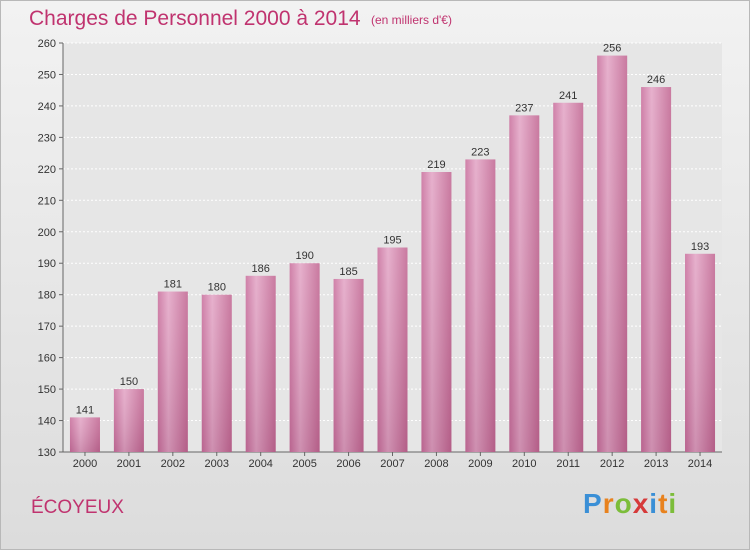  Describe the element at coordinates (47, 138) in the screenshot. I see `y-tick-label: 230` at that location.